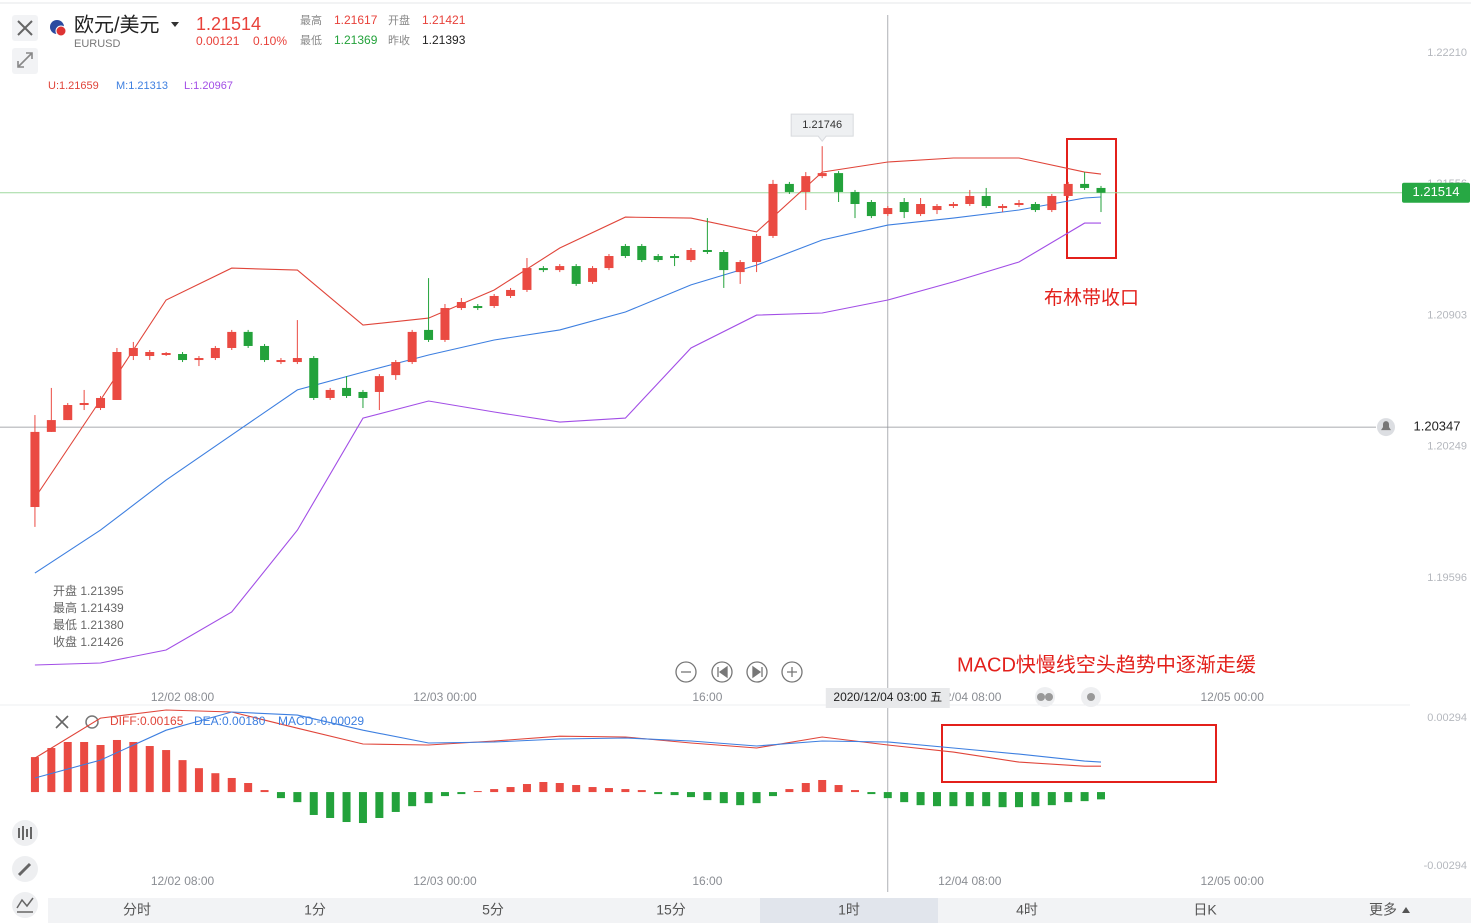  What do you see at coordinates (25, 833) in the screenshot?
I see `tool-indicator` at bounding box center [25, 833].